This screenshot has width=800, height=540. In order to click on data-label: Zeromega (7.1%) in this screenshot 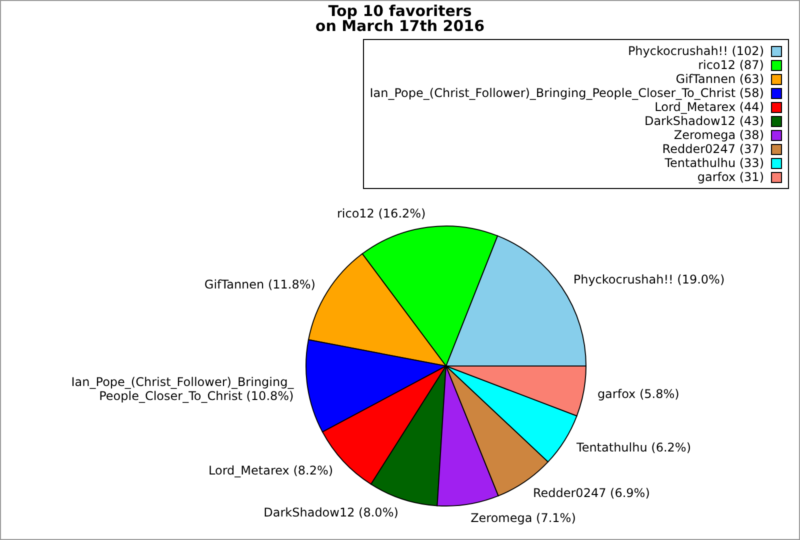, I will do `click(523, 518)`.